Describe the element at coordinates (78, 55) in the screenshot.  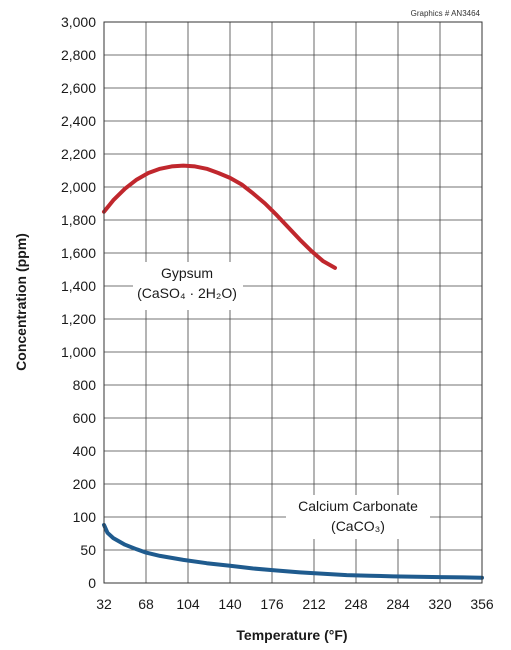
I see `y-tick-label: 2,800` at that location.